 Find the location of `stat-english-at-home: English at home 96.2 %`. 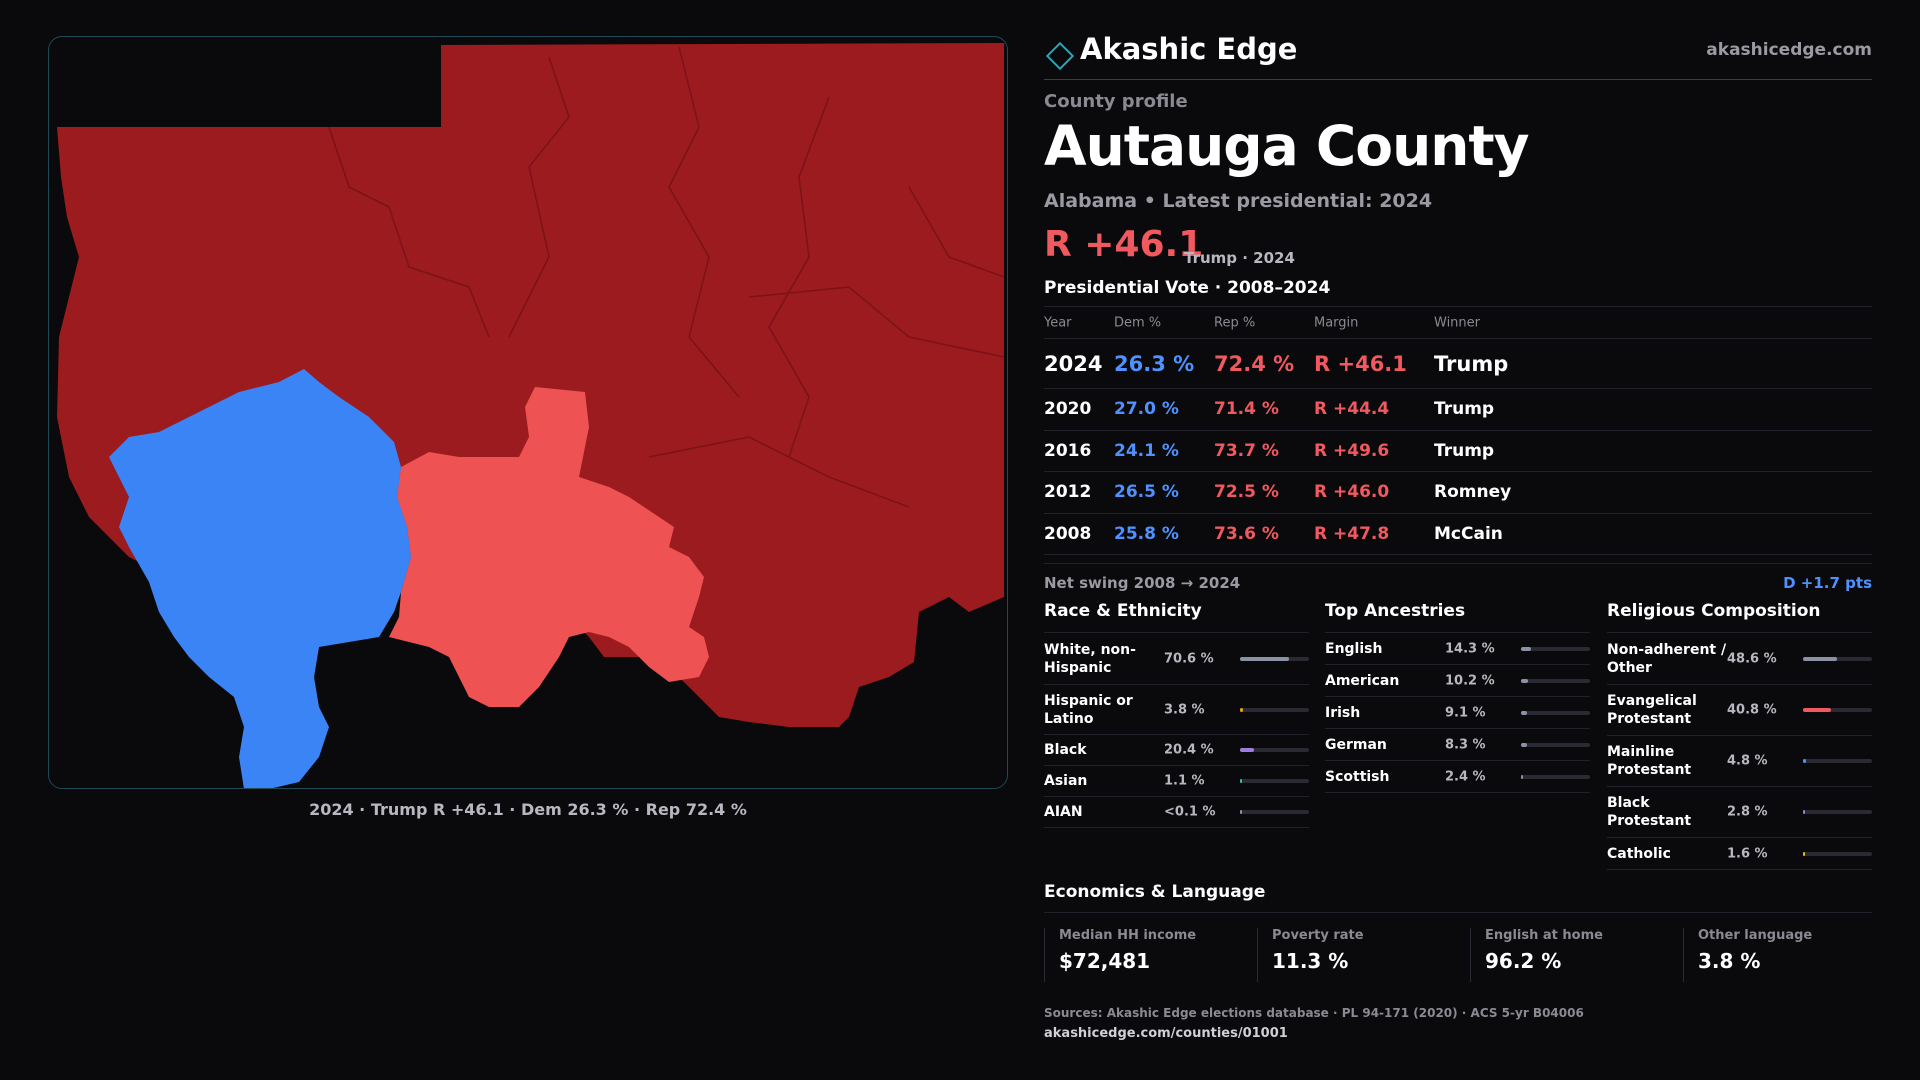

stat-english-at-home: English at home 96.2 % is located at coordinates (1573, 955).